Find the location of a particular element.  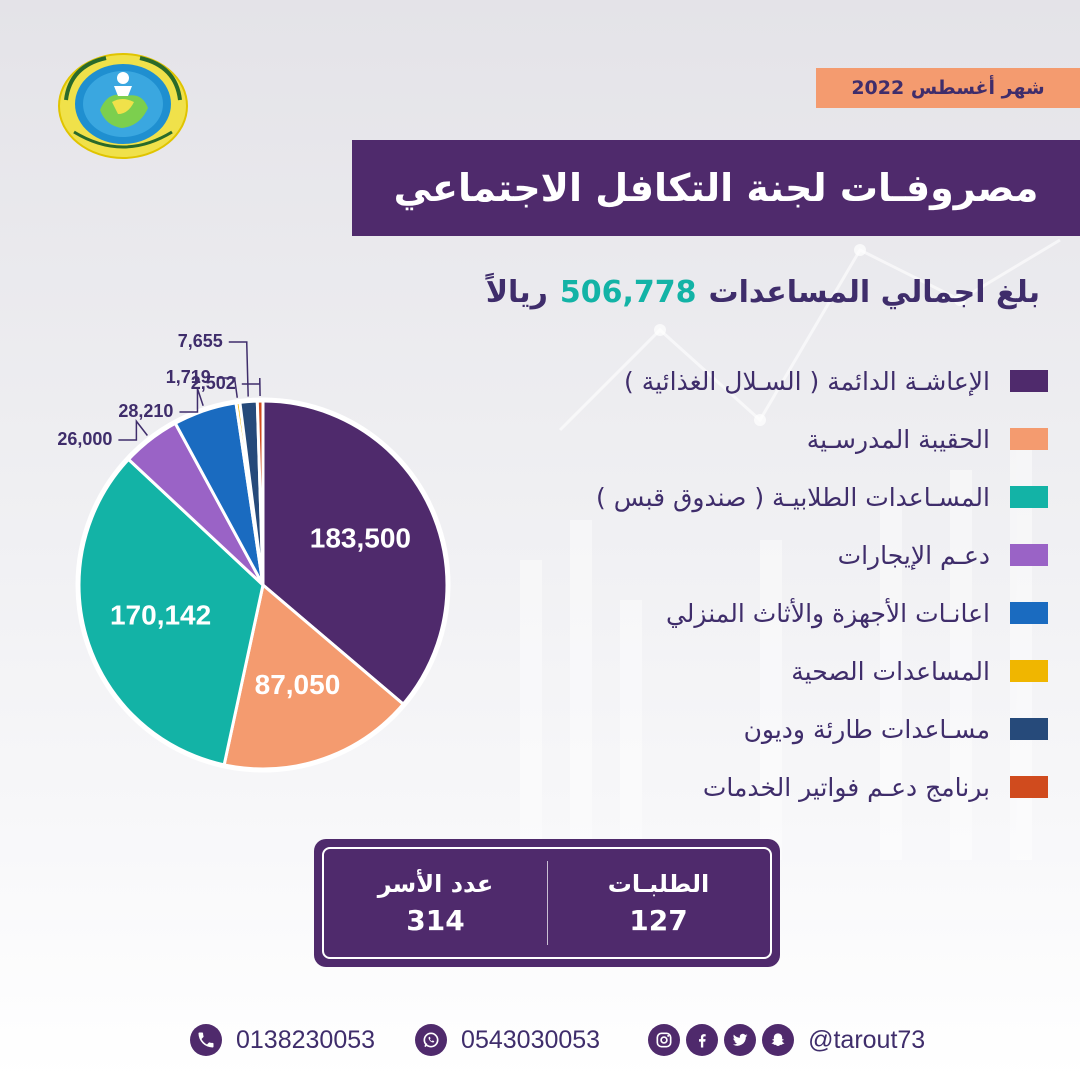

stats-divider is located at coordinates (547, 903).